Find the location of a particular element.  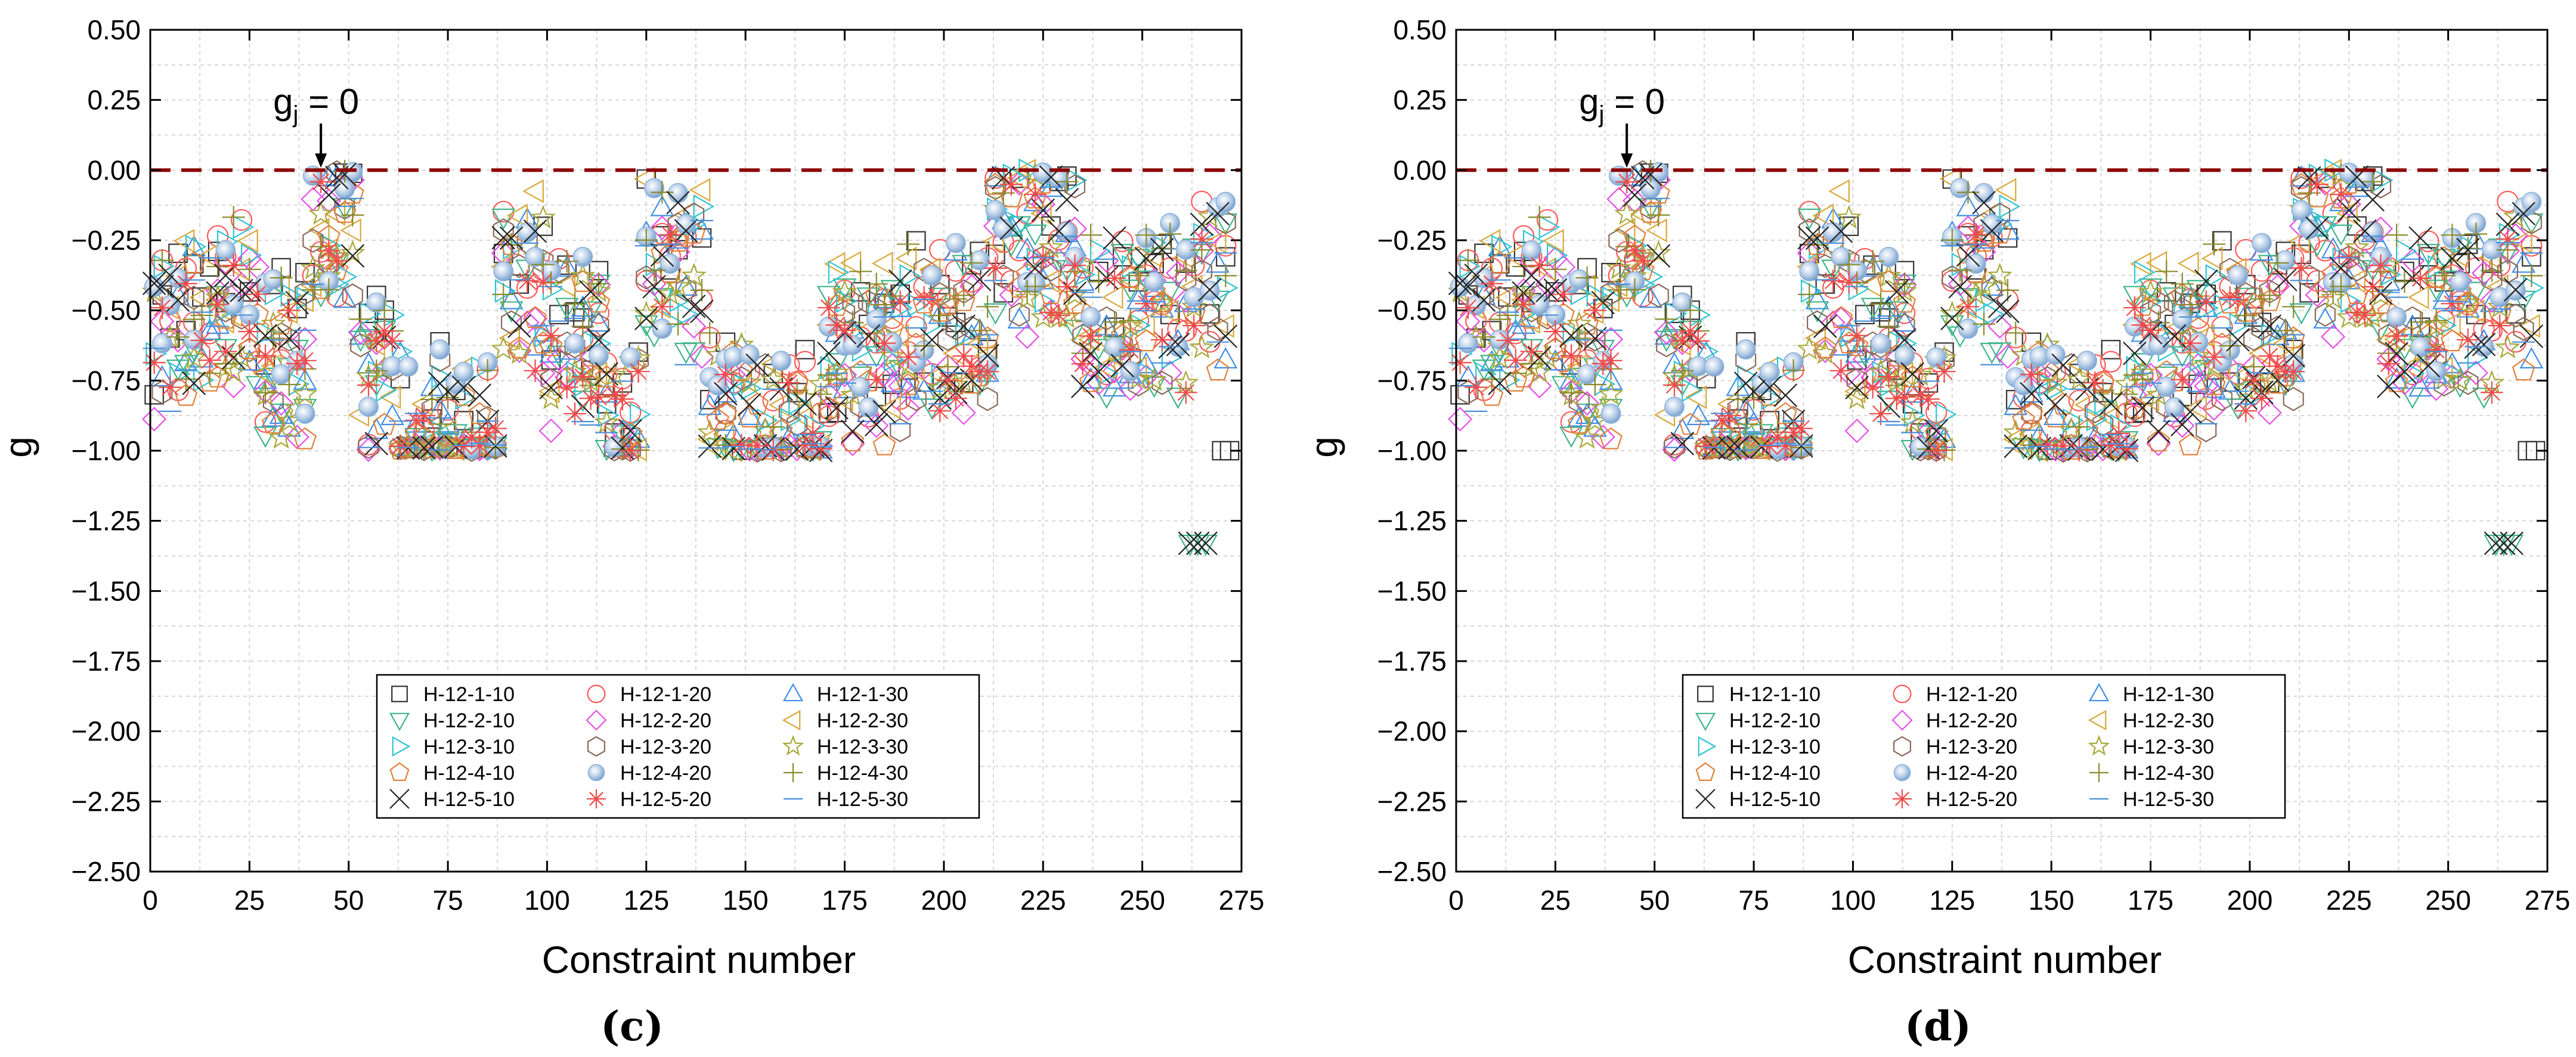

legend-label: H-12-3-20 is located at coordinates (1971, 747).